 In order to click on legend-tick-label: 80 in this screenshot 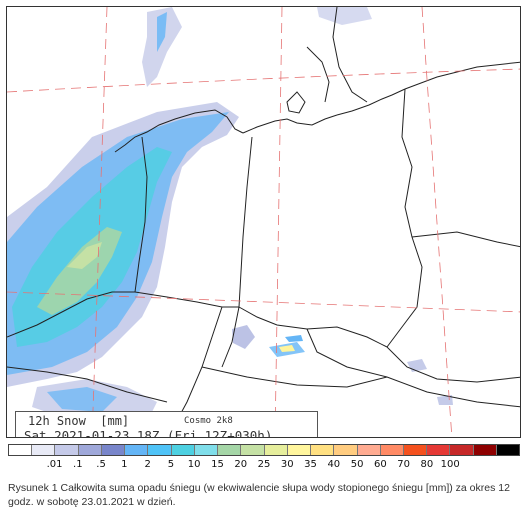, I will do `click(427, 464)`.